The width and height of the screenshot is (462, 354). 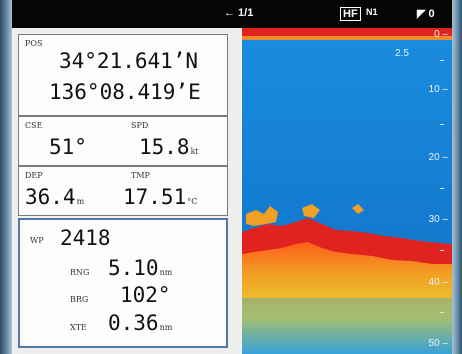 What do you see at coordinates (125, 92) in the screenshot?
I see `longitude-value: 136°08.419’E` at bounding box center [125, 92].